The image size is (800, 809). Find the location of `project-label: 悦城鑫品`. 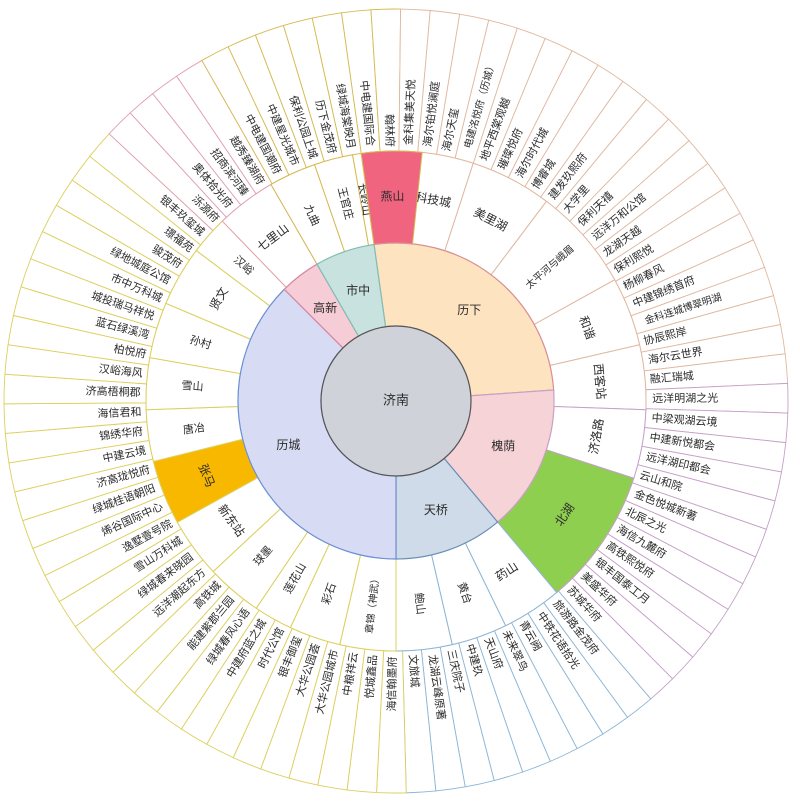

project-label: 悦城鑫品 is located at coordinates (371, 676).